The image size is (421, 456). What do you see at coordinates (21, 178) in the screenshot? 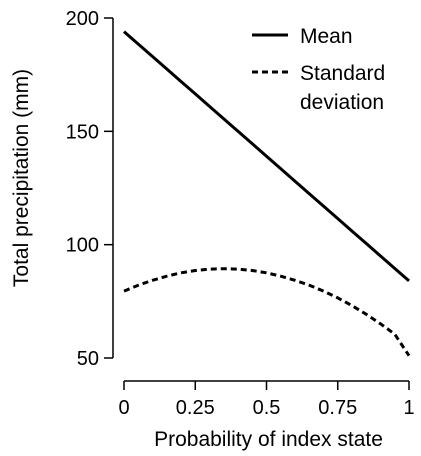
I see `y-axis-title: Total precipitation (mm)` at bounding box center [21, 178].